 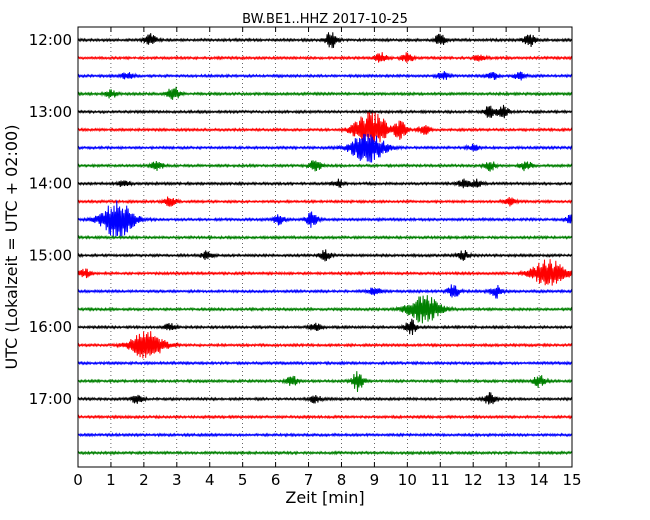 I want to click on y-tick-label: 13:00, so click(x=50, y=112).